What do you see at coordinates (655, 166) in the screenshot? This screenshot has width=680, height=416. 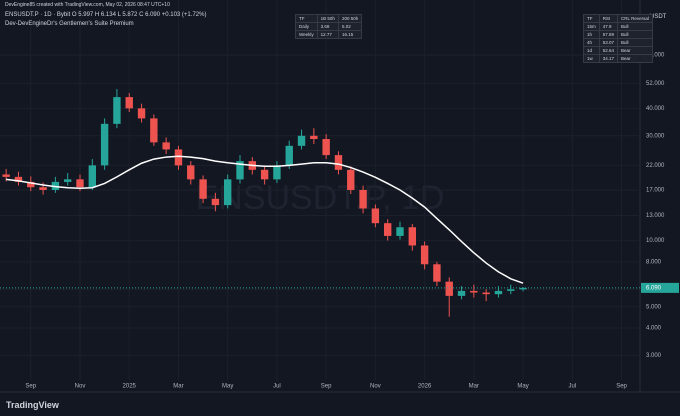 I see `y-tick-label: 22.000` at bounding box center [655, 166].